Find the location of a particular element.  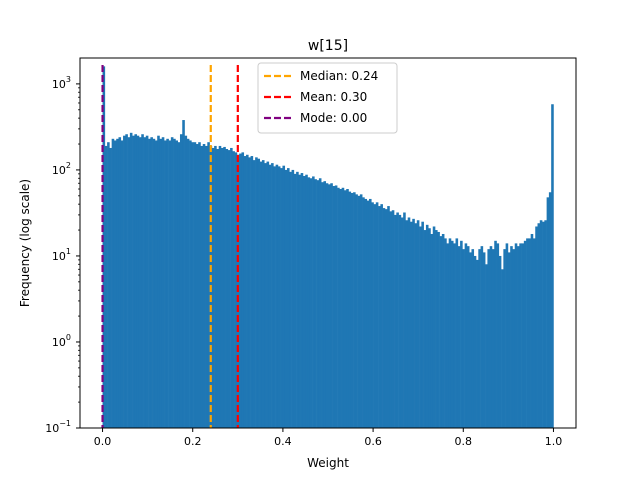

legend-label: Mode: 0.00 is located at coordinates (333, 118).